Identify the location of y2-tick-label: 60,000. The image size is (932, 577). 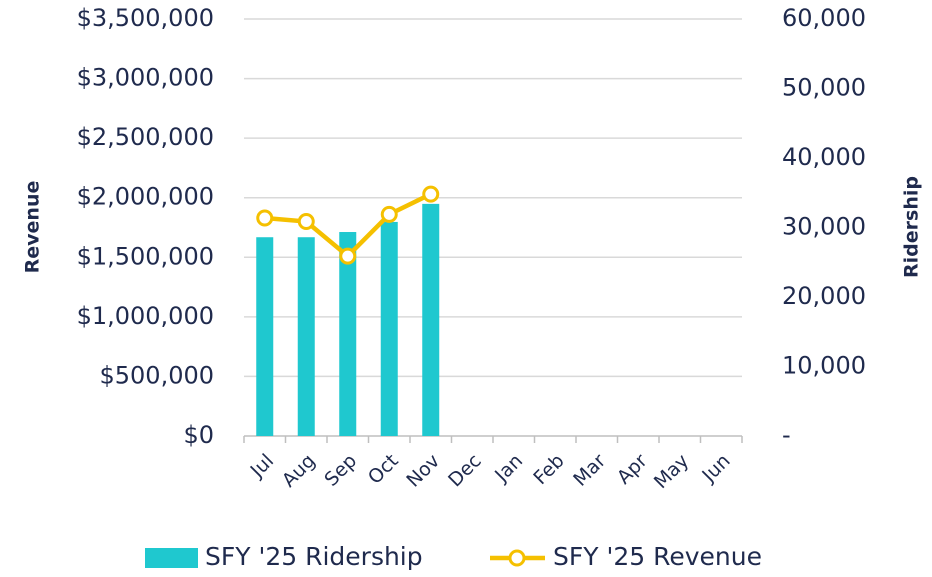
(824, 18).